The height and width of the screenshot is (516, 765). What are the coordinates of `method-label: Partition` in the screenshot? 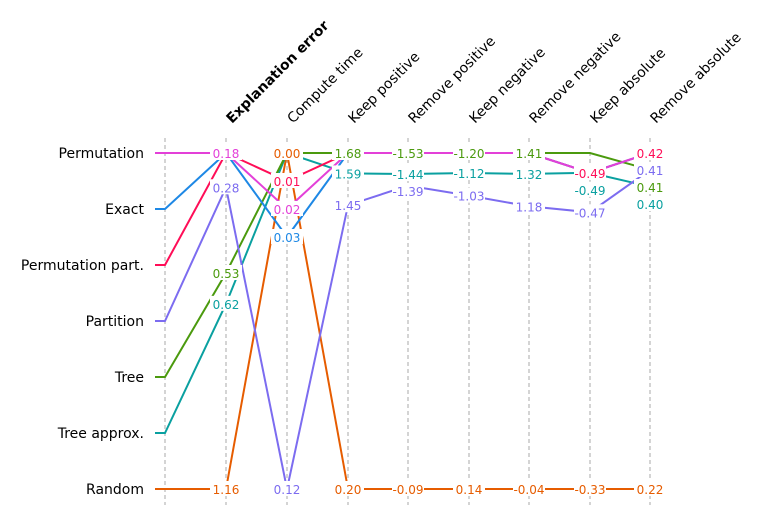 It's located at (115, 322).